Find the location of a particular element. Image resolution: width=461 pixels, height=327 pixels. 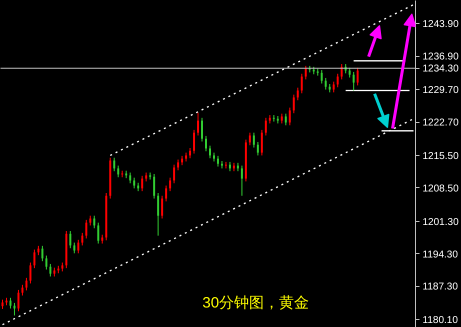

y-tick-label: 1243.90 is located at coordinates (441, 24).